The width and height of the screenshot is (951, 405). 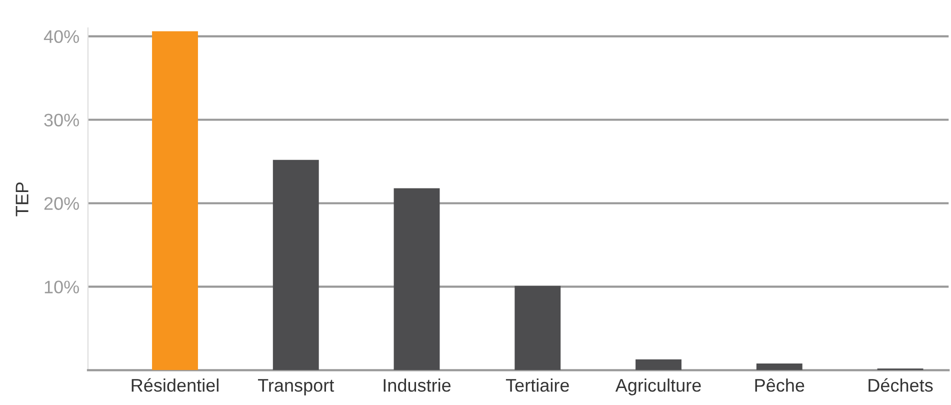 I want to click on y-axis-title: TEP, so click(x=22, y=199).